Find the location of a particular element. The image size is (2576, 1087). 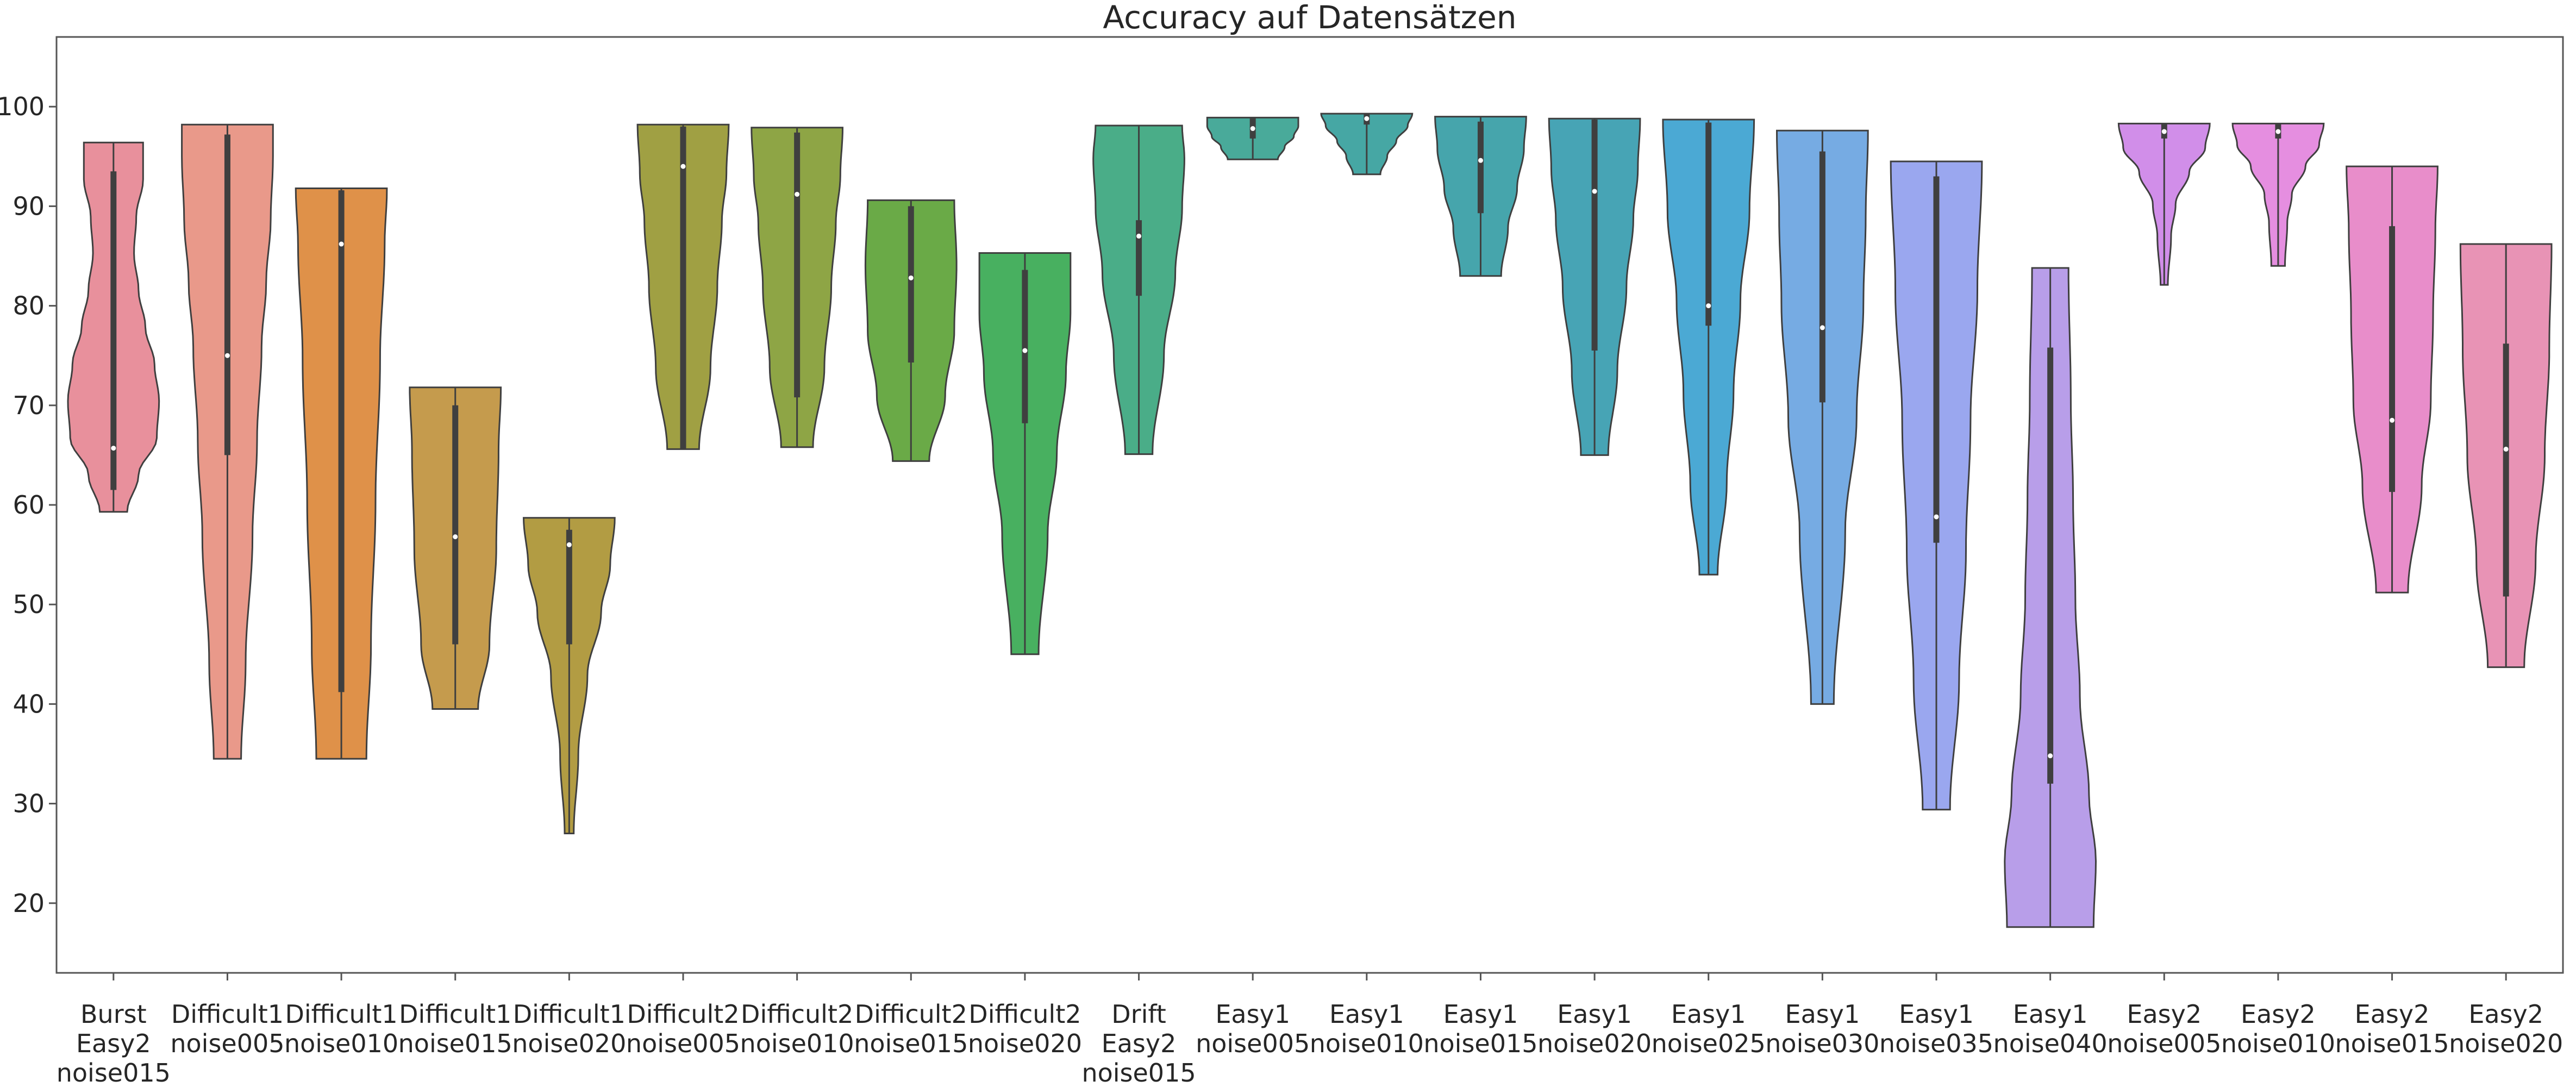

x-tick-label: Easy2 noise015 is located at coordinates (2392, 1028).